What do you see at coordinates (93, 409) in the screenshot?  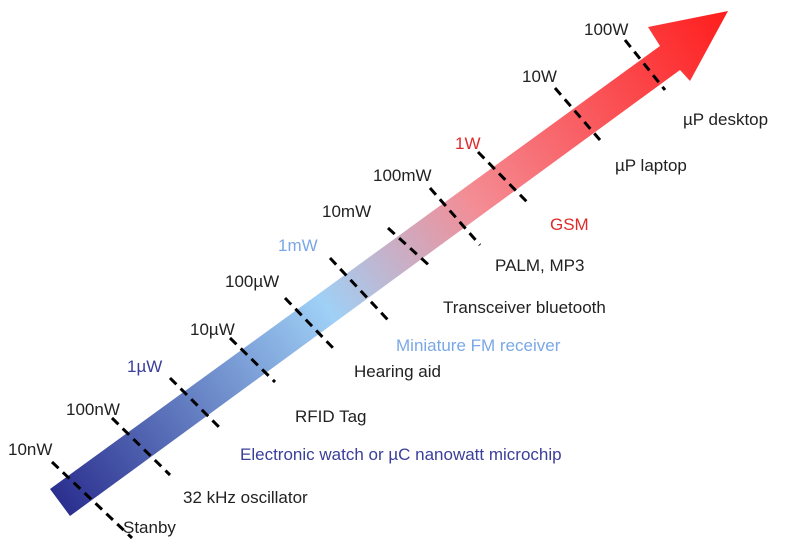 I see `power-label-100nw: 100nW` at bounding box center [93, 409].